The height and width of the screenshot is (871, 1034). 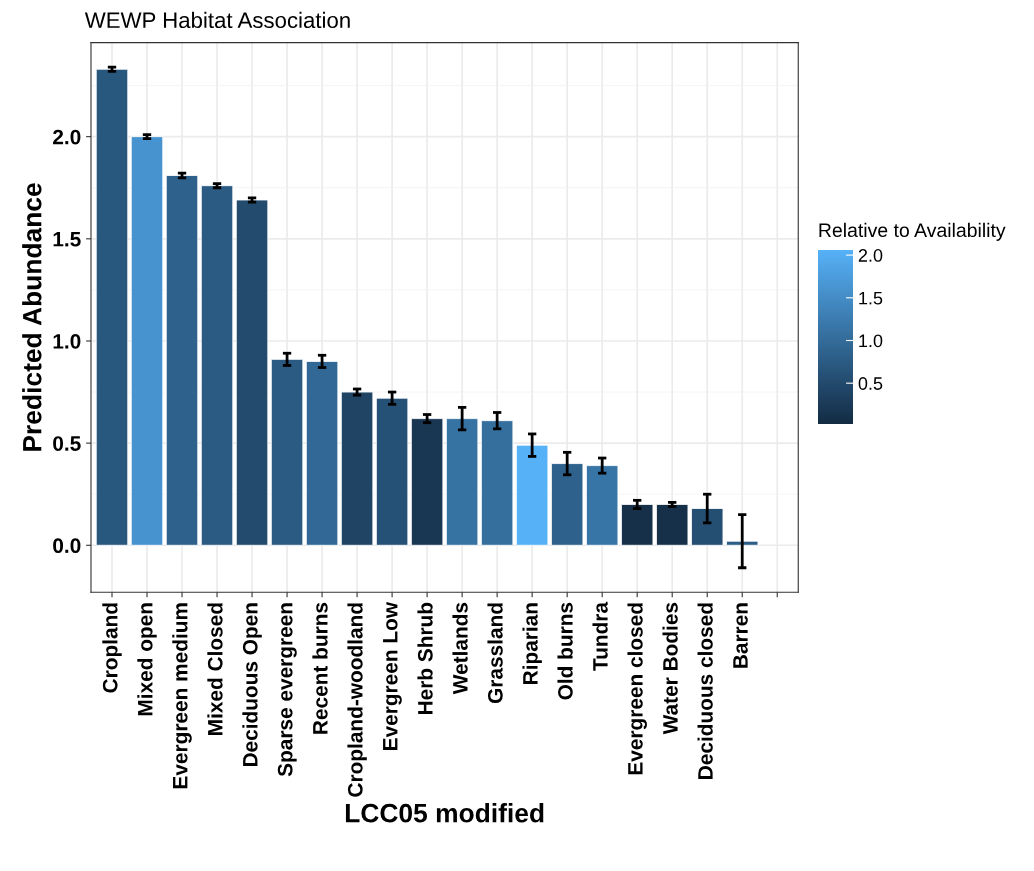 What do you see at coordinates (532, 643) in the screenshot?
I see `x-tick-label: Riparian` at bounding box center [532, 643].